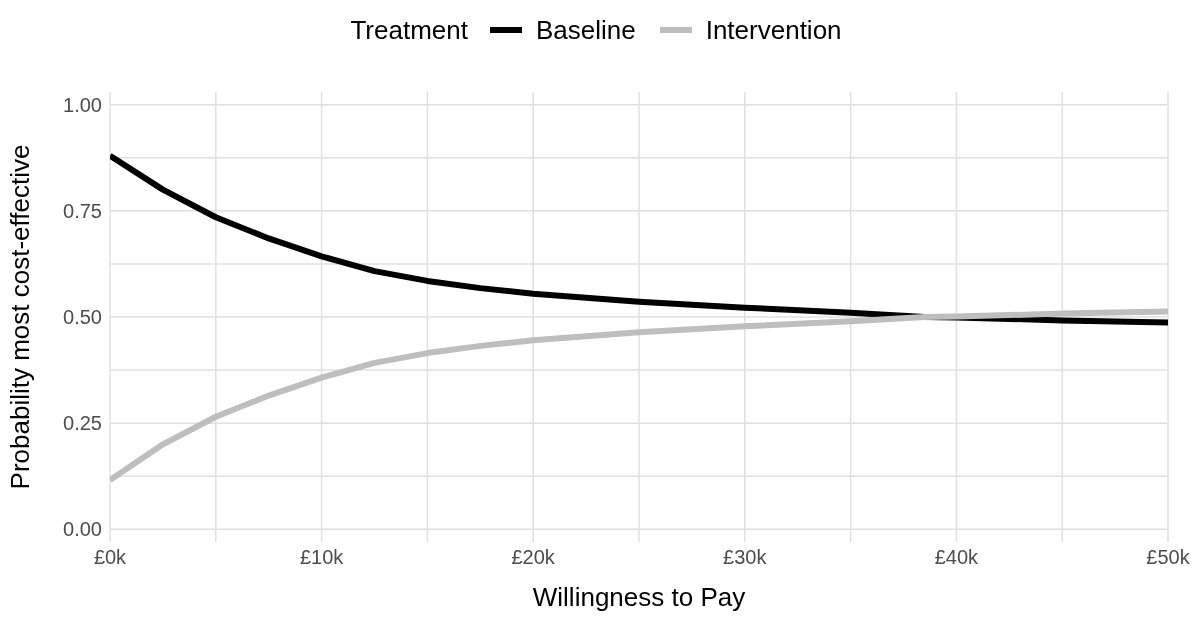 The image size is (1200, 639). I want to click on x-tick-label: £20k, so click(533, 557).